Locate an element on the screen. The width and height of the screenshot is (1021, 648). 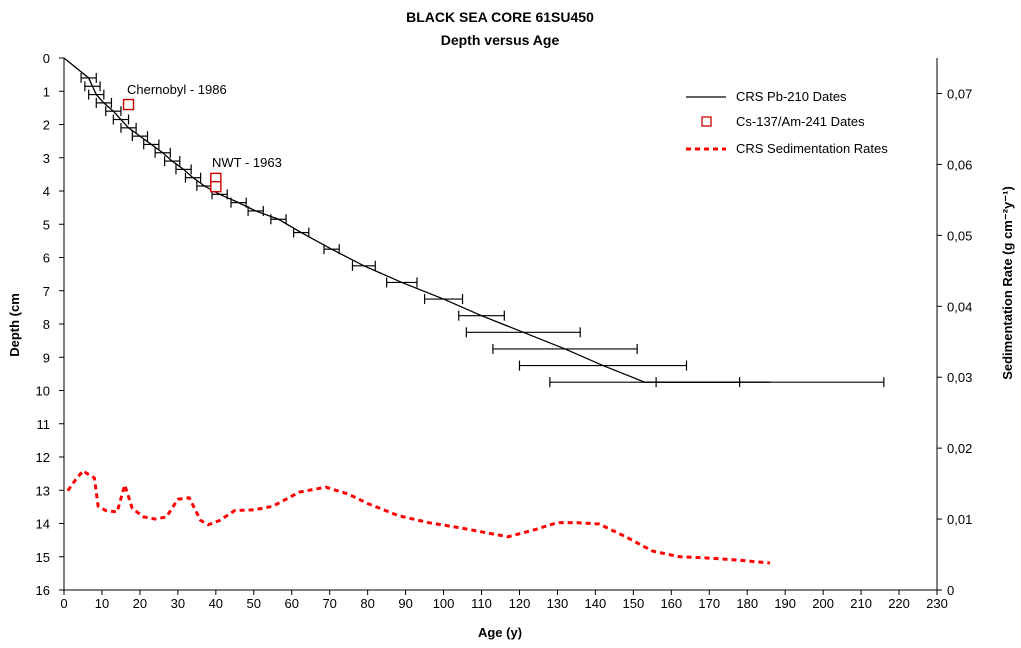
x-tick-label: 130 is located at coordinates (558, 603).